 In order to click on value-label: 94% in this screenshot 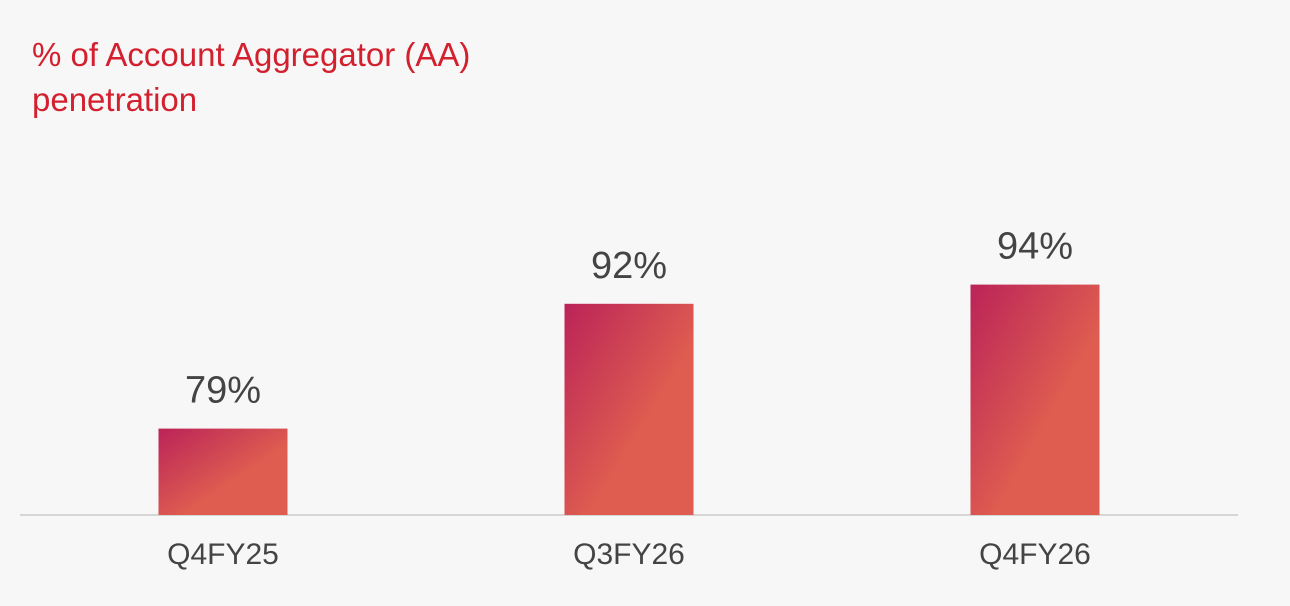, I will do `click(1035, 247)`.